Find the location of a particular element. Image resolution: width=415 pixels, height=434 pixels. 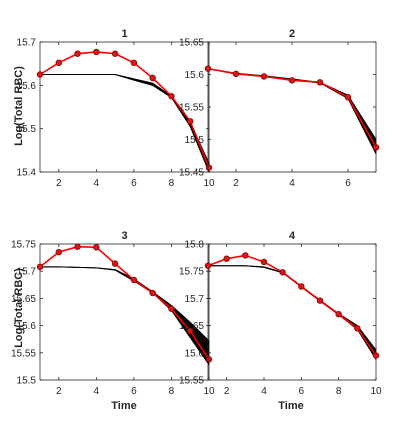

y-axis-label-bottom: Log(Total RBC) is located at coordinates (19, 308).